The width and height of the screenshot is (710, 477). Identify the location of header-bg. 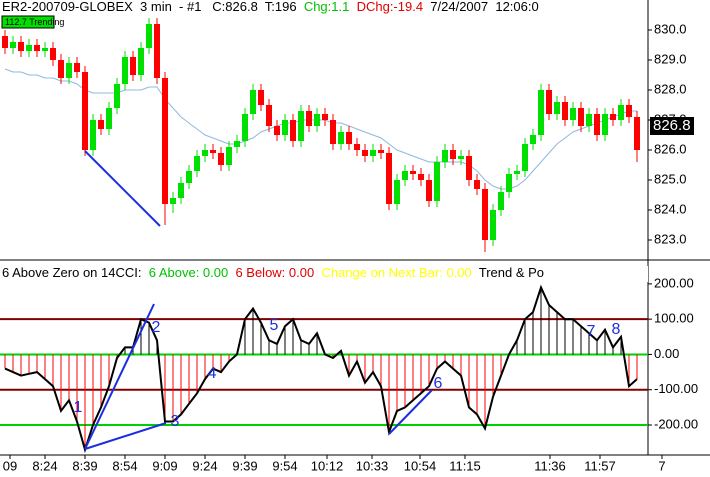
(324, 274).